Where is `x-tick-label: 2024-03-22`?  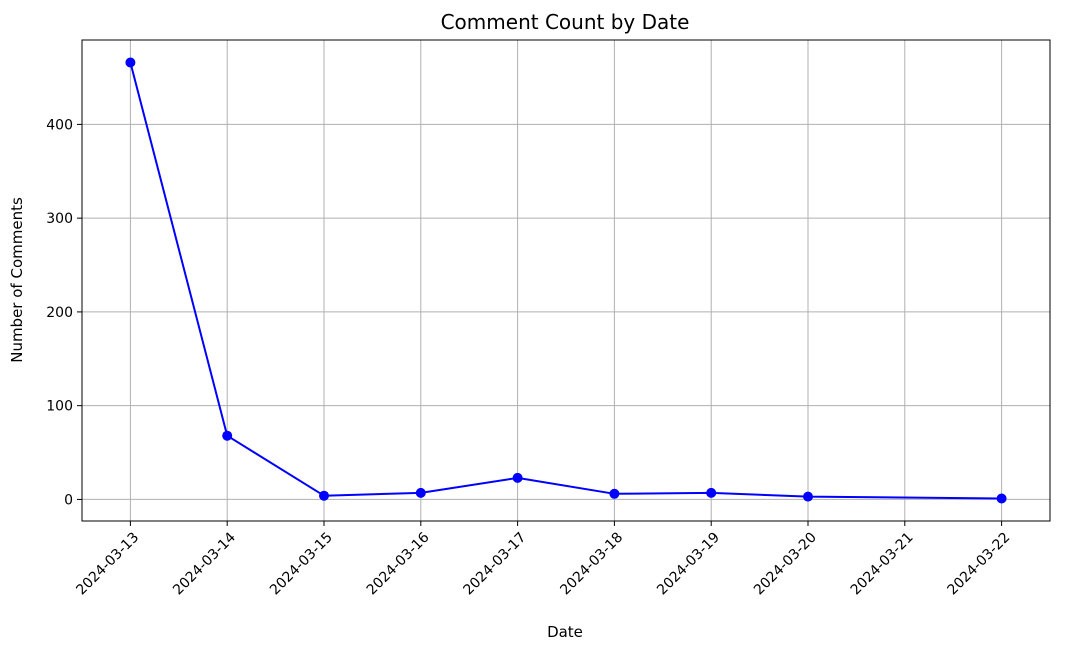
x-tick-label: 2024-03-22 is located at coordinates (979, 564).